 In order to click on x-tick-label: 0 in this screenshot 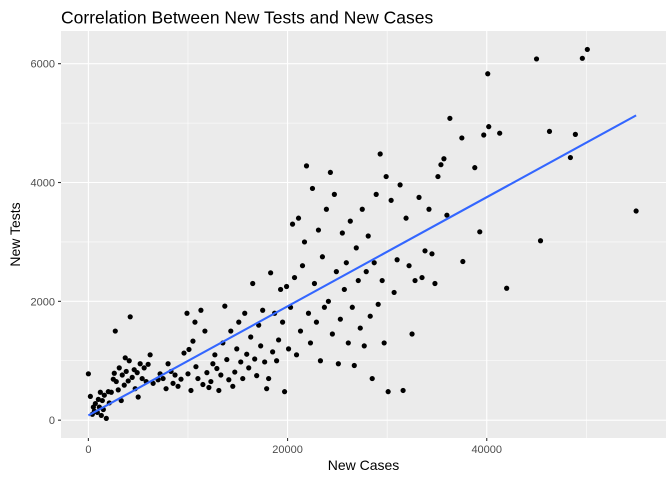, I will do `click(88, 450)`.